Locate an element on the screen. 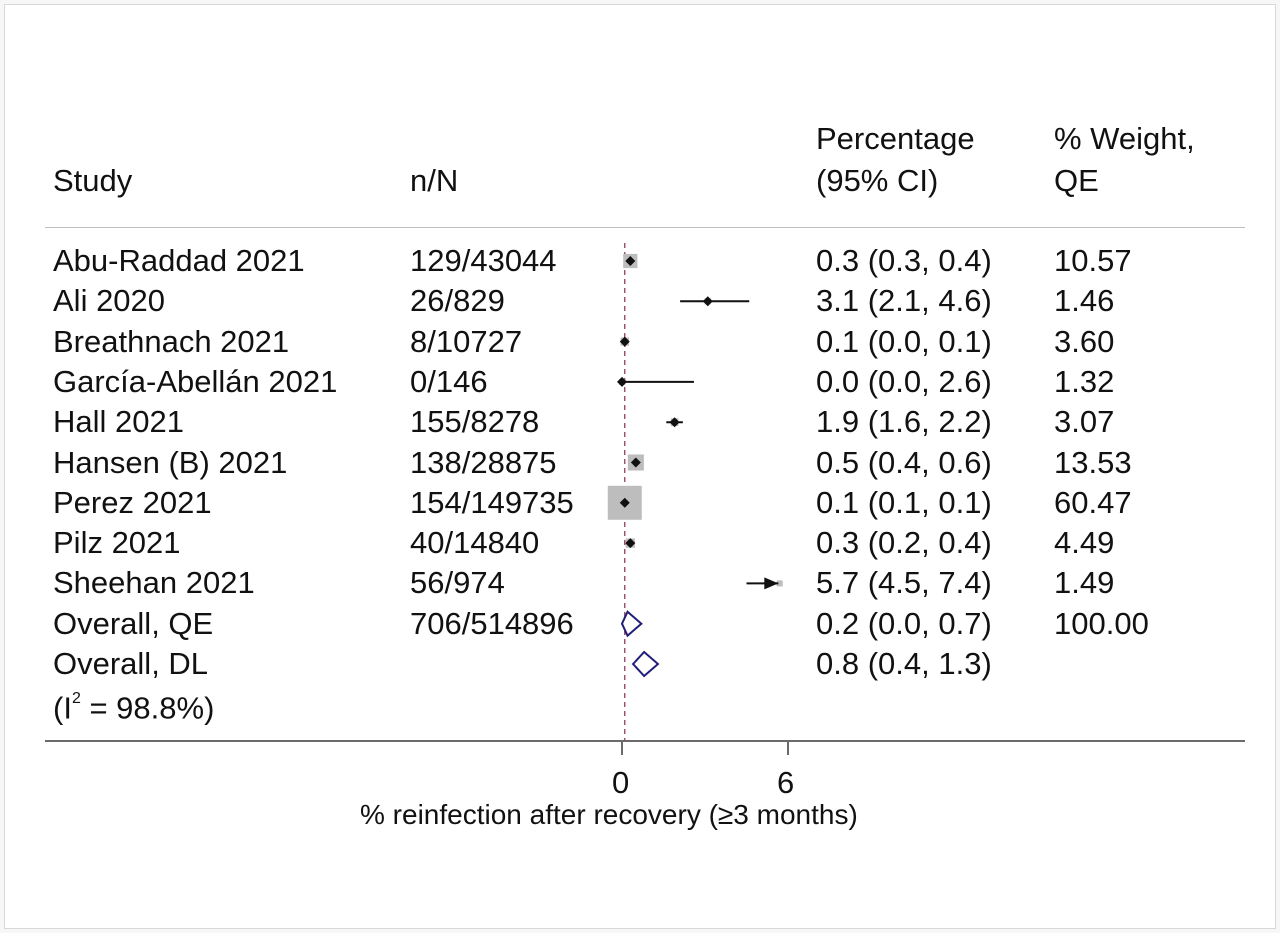 This screenshot has width=1280, height=933. study-weight: 4.49 is located at coordinates (1084, 543).